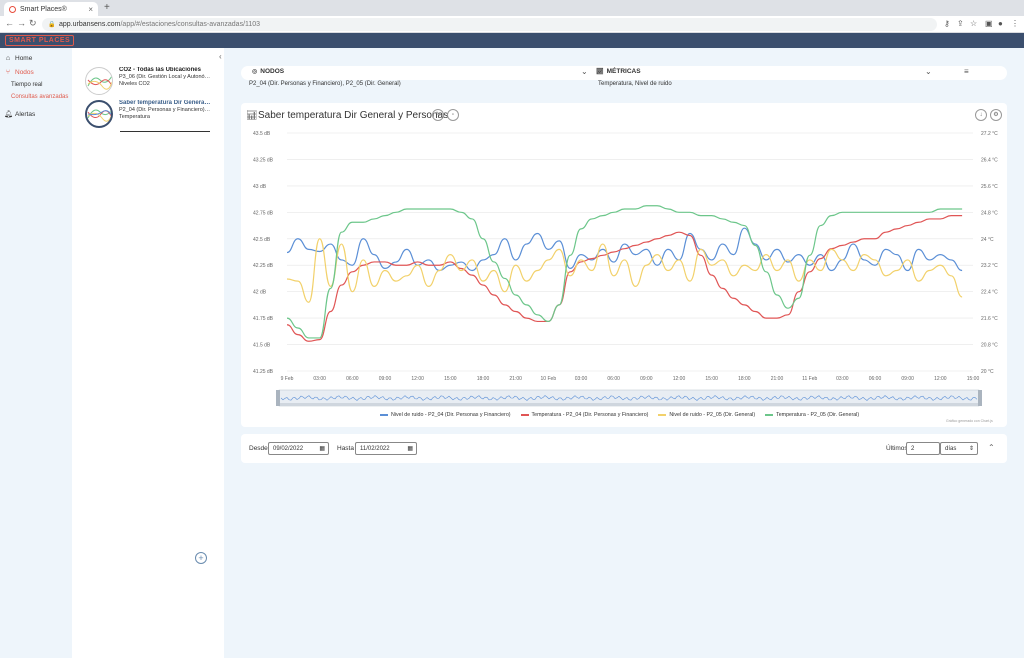 This screenshot has width=1024, height=658. Describe the element at coordinates (438, 115) in the screenshot. I see `edit-button: ✎` at that location.